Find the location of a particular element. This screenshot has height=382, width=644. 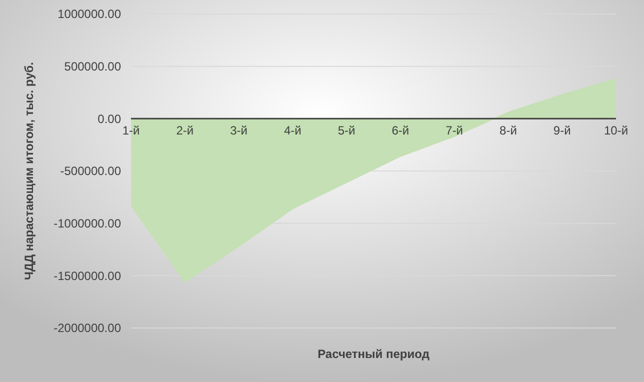

y-axis-title: ЧДД нарастающим итогом, тыс. руб. is located at coordinates (29, 171).